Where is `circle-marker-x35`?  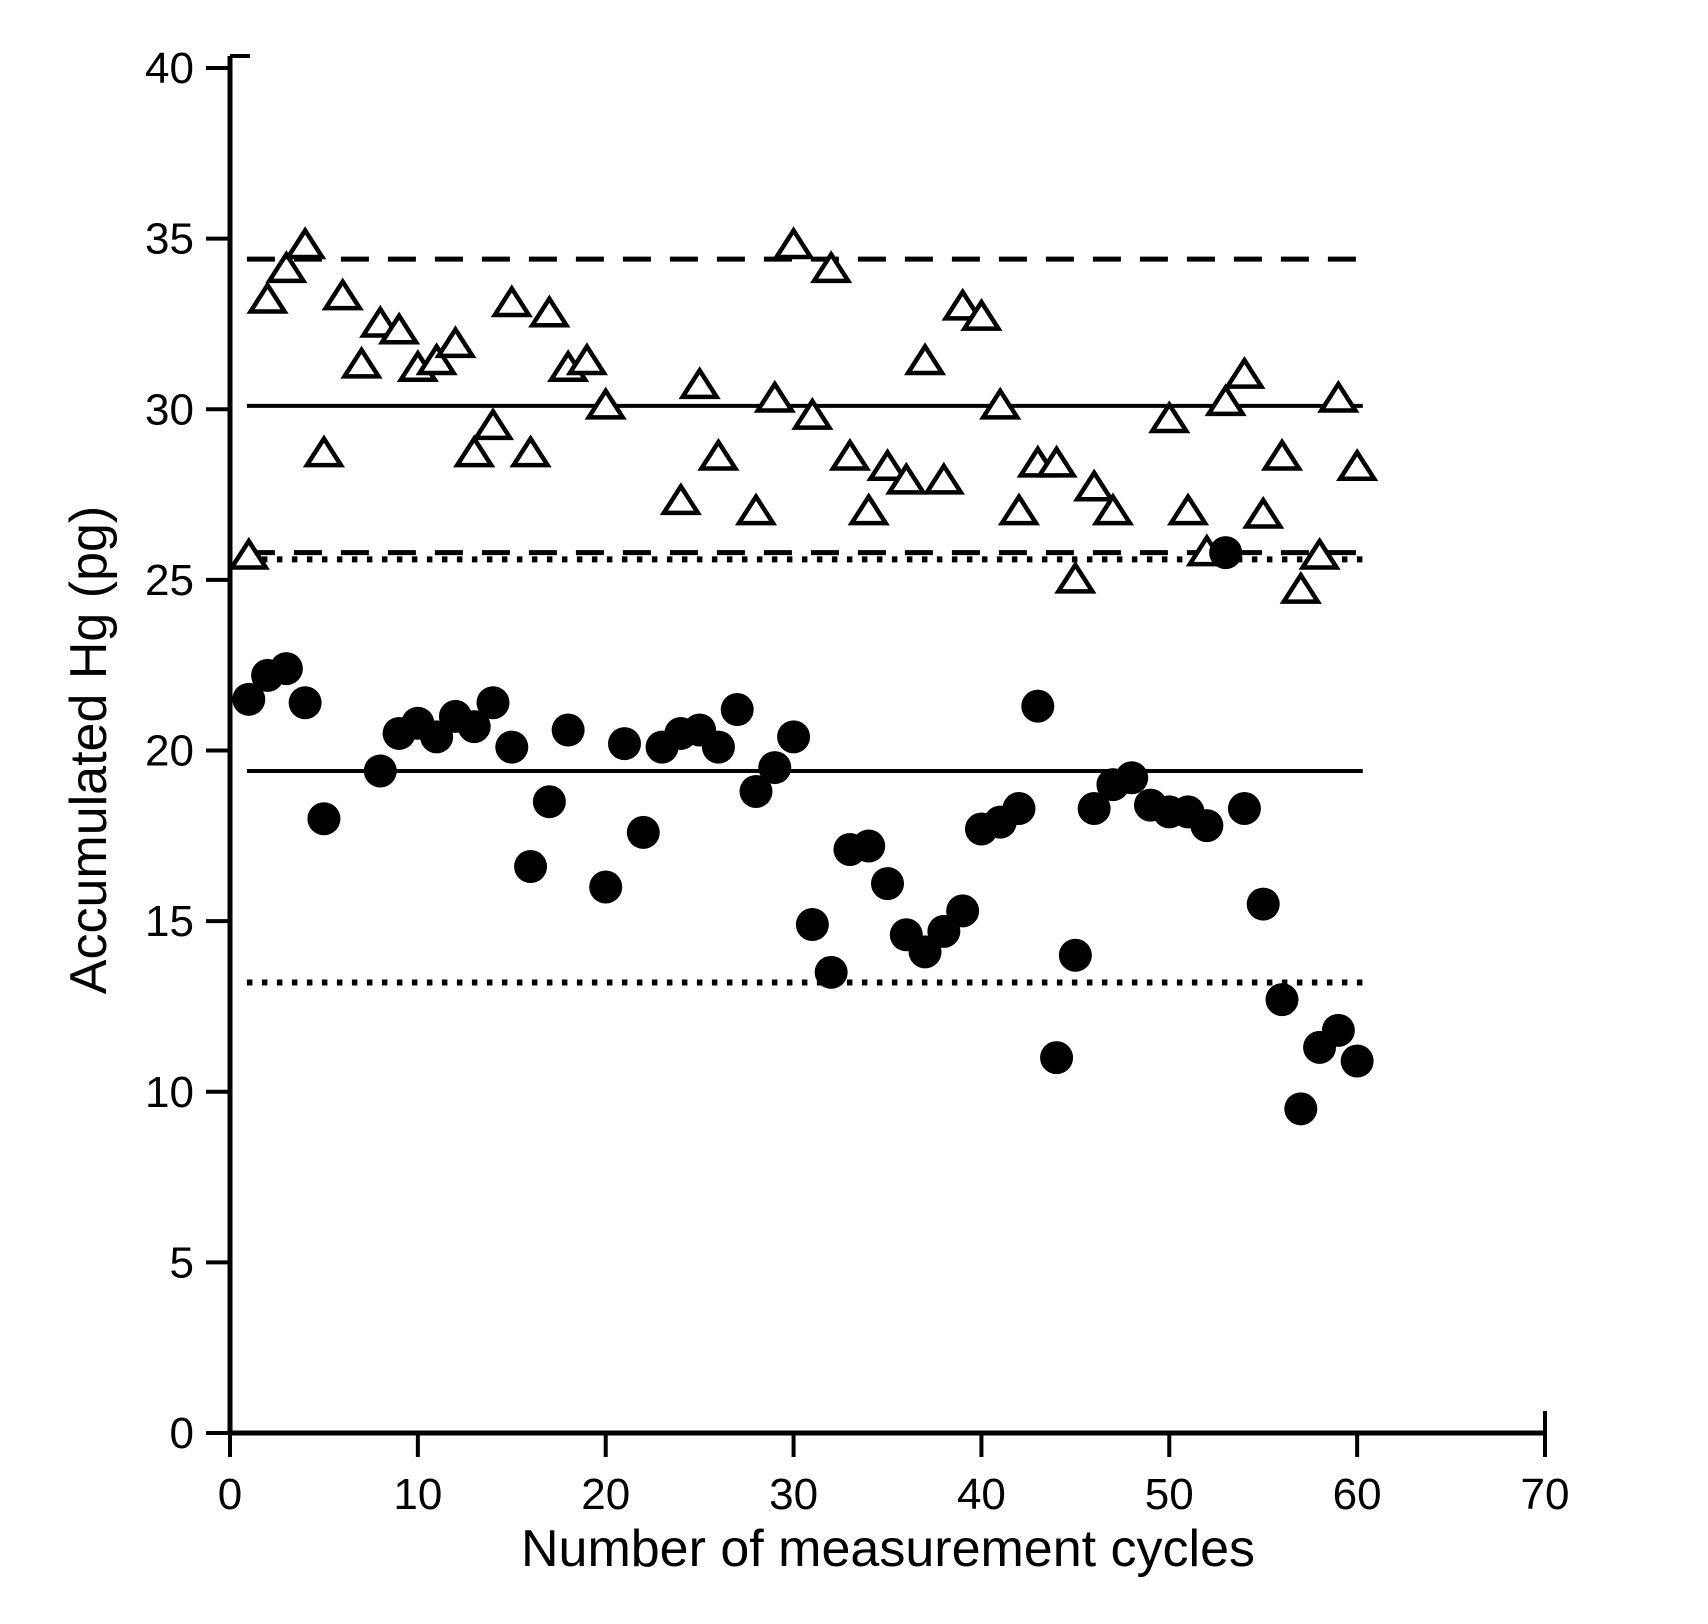 circle-marker-x35 is located at coordinates (887, 884).